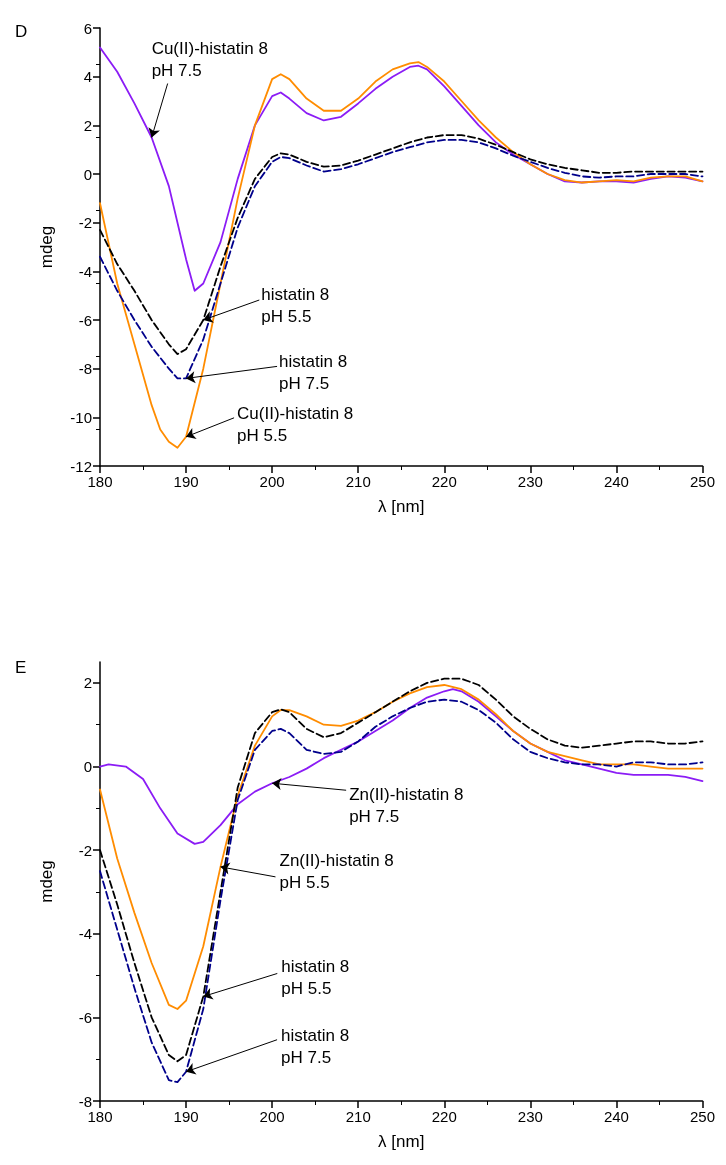 This screenshot has height=1165, width=726. Describe the element at coordinates (295, 425) in the screenshot. I see `annotation: Cu(II)-histatin 8 pH 5.5` at that location.